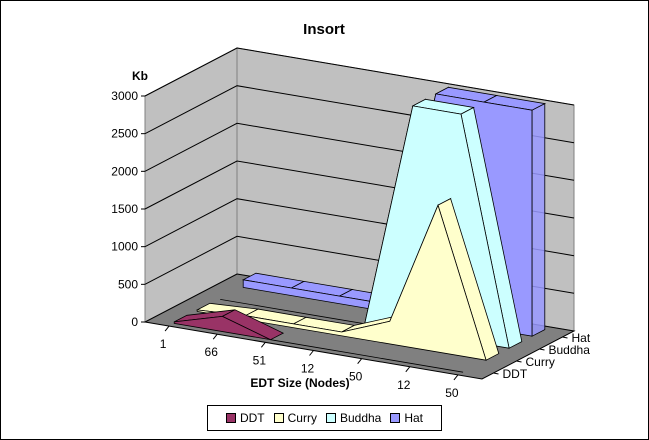 This screenshot has width=649, height=440. I want to click on y-tick-label: 2500, so click(124, 134).